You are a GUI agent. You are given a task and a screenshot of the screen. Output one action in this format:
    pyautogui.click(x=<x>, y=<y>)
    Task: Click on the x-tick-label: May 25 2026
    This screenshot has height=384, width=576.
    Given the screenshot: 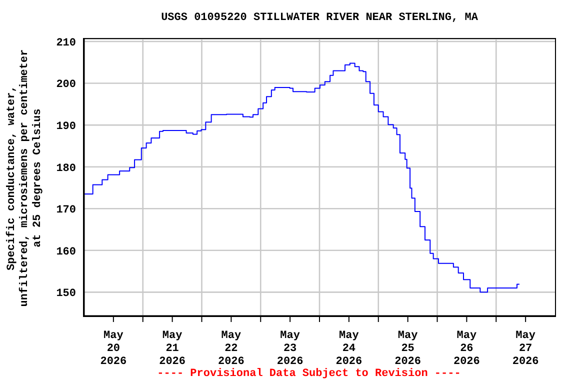 What is the action you would take?
    pyautogui.click(x=408, y=349)
    